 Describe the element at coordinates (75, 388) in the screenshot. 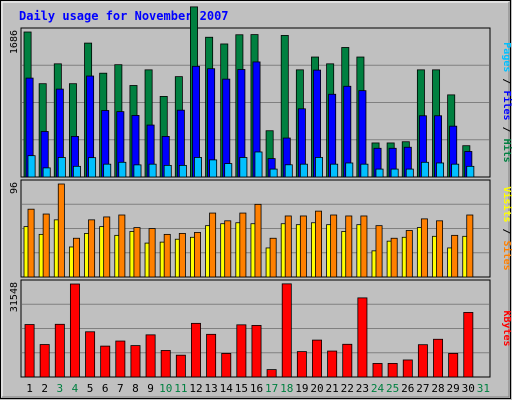

I see `x-tick-day-4: 4` at that location.